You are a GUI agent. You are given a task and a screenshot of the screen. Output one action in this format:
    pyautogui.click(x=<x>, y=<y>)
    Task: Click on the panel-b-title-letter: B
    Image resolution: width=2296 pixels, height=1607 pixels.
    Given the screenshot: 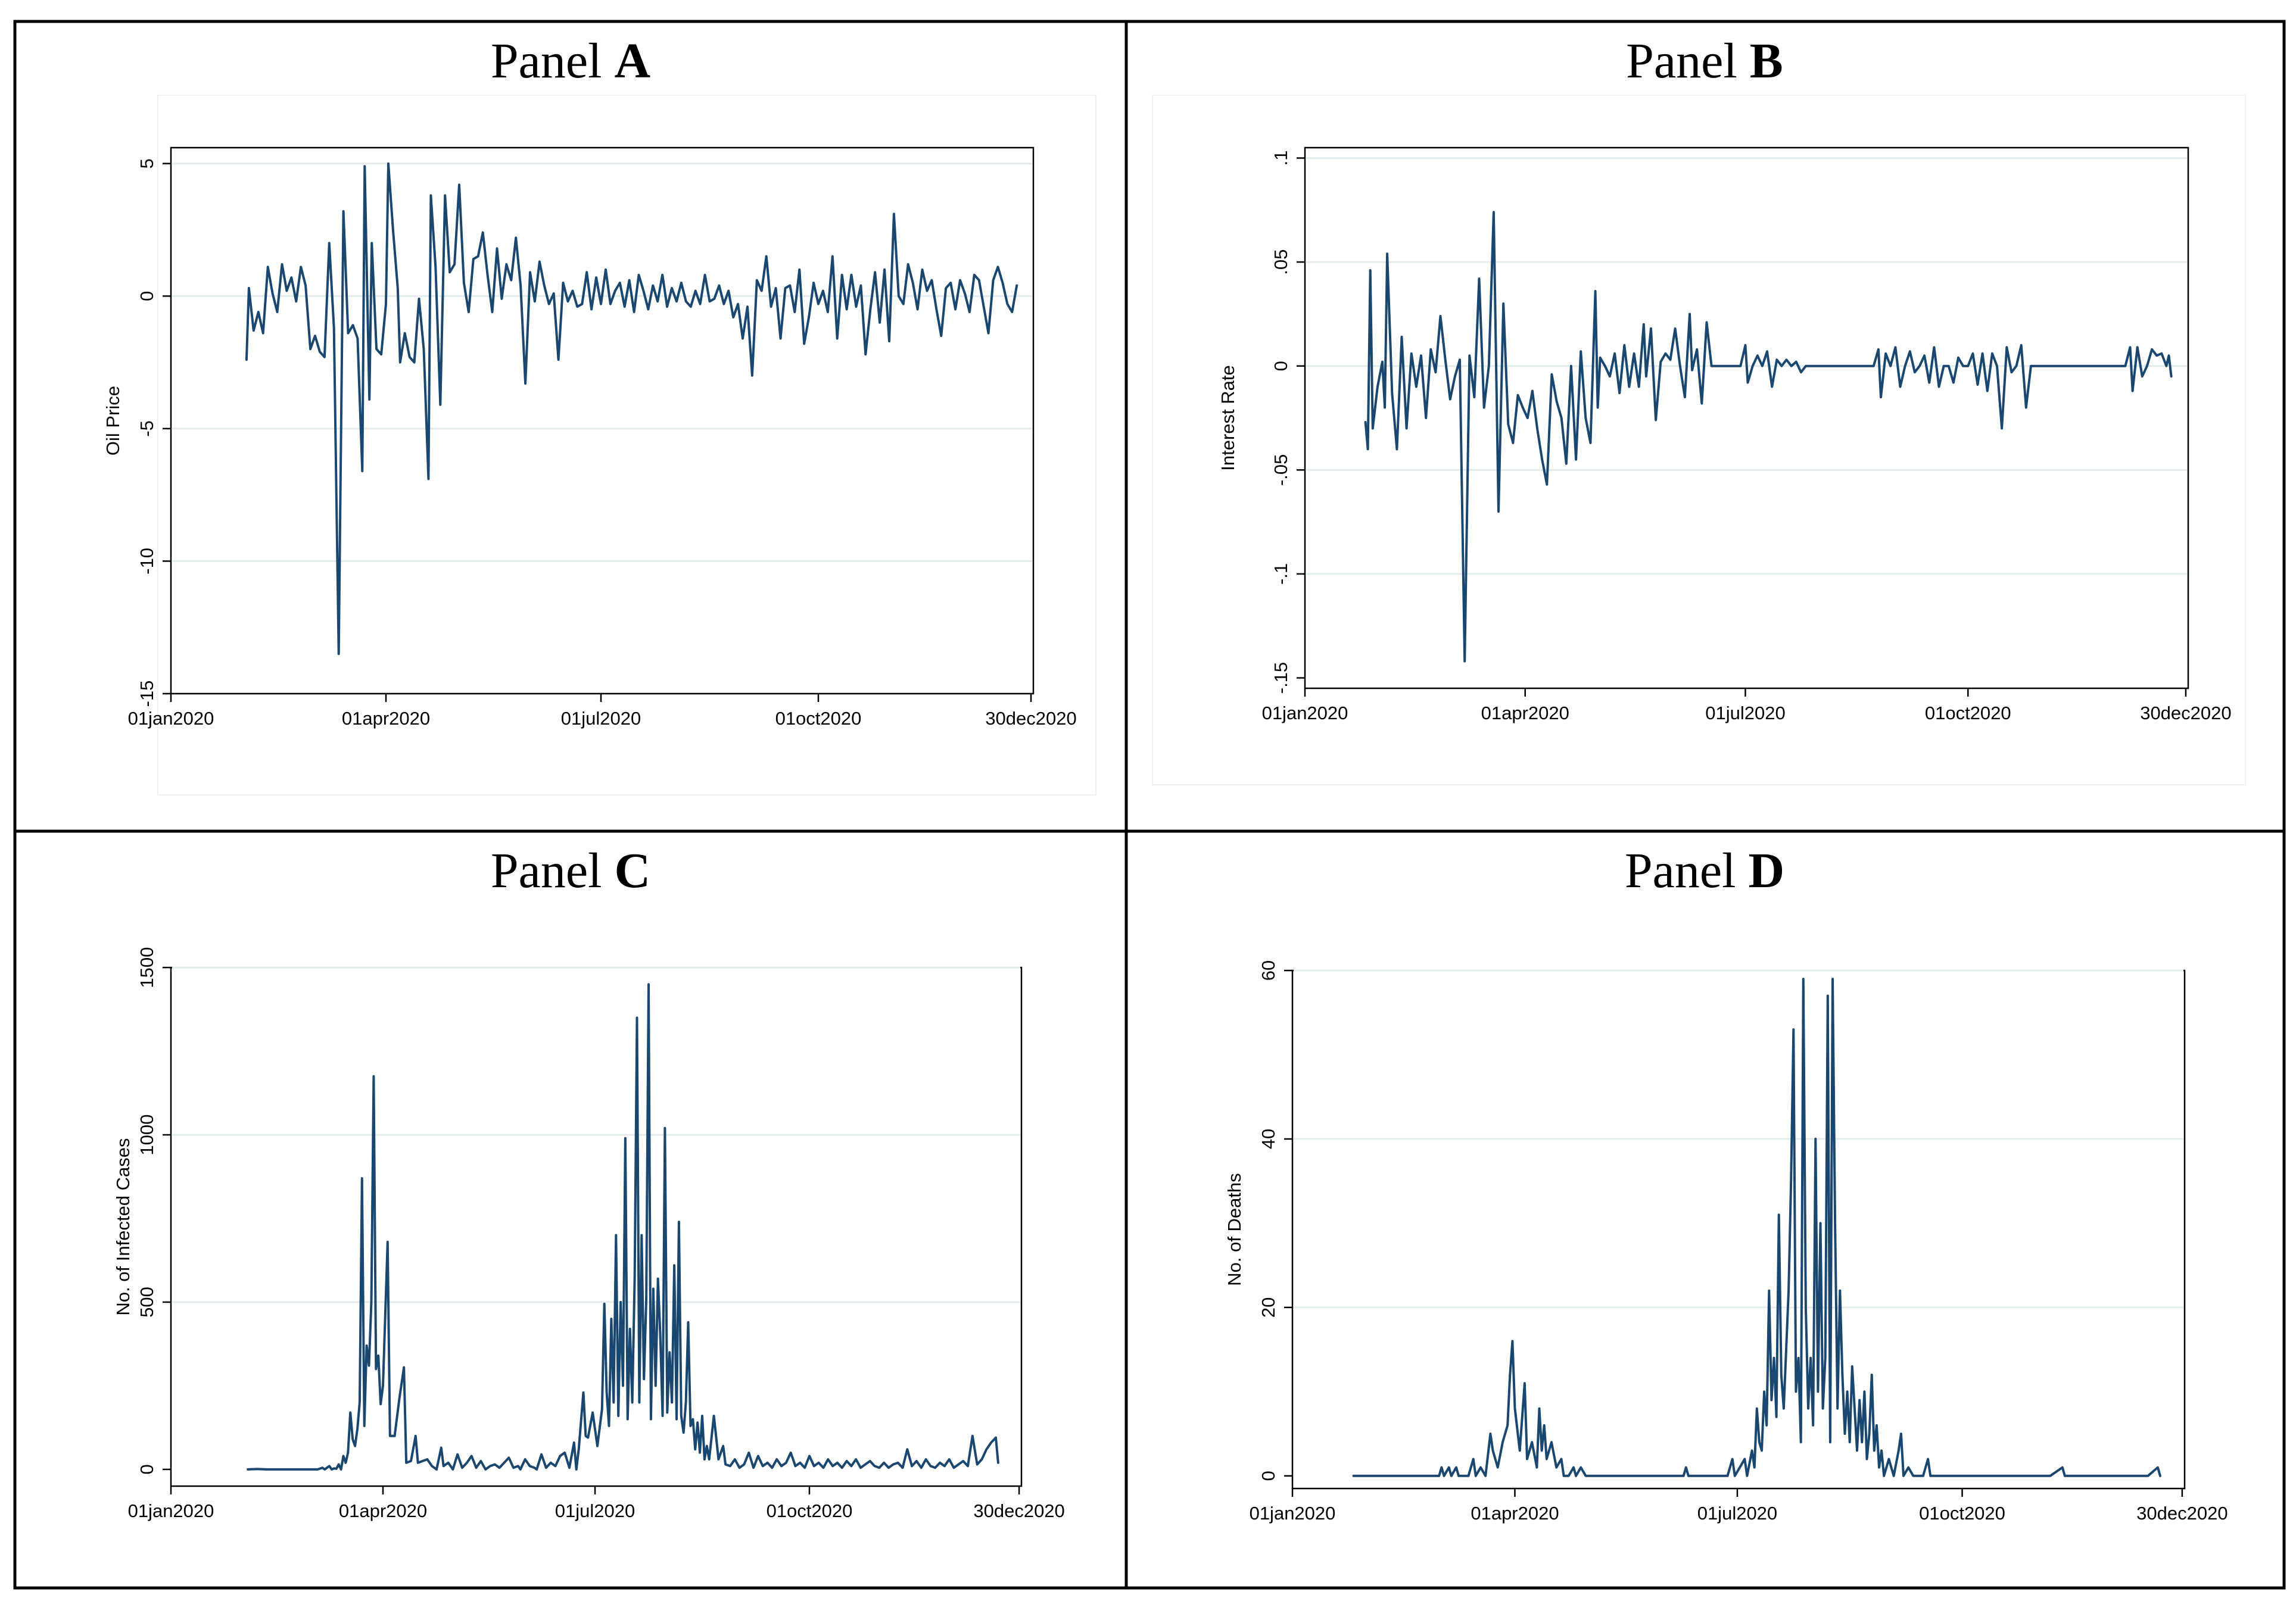 What is the action you would take?
    pyautogui.click(x=1766, y=61)
    